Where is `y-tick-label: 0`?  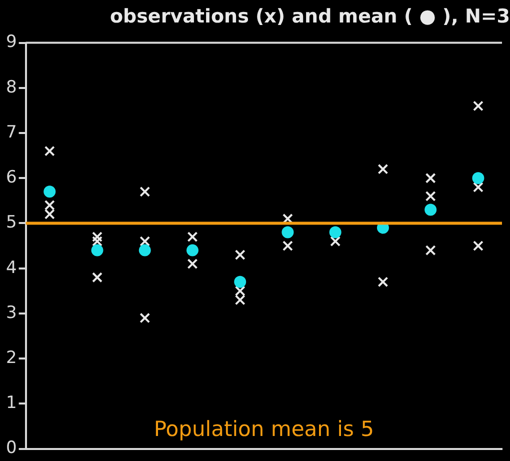 y-tick-label: 0 is located at coordinates (11, 448).